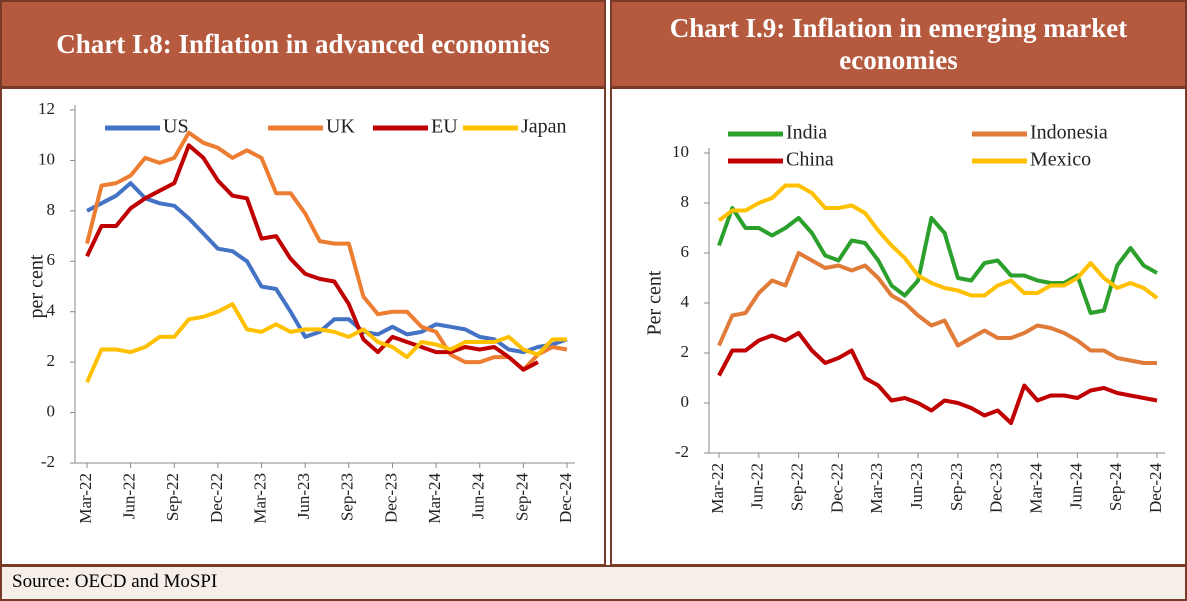 This screenshot has height=601, width=1187. Describe the element at coordinates (176, 127) in the screenshot. I see `legend-label: US` at that location.